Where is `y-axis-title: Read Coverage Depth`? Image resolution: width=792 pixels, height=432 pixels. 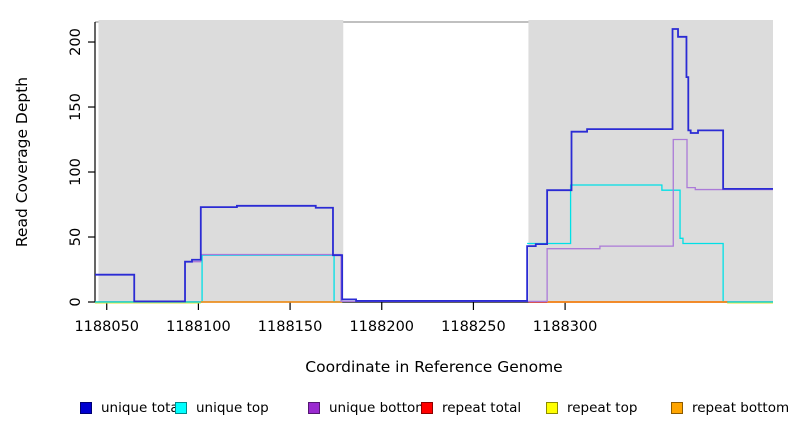 y-axis-title: Read Coverage Depth is located at coordinates (22, 162).